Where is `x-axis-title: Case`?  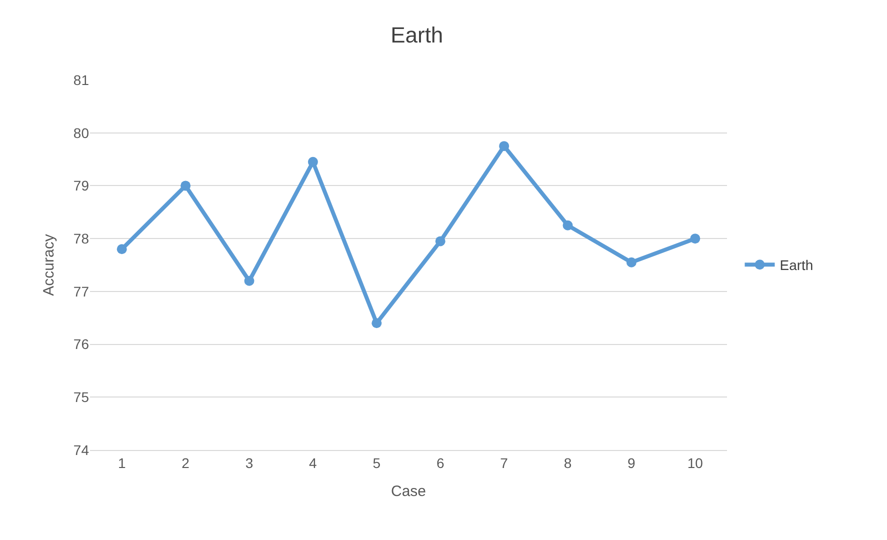
x-axis-title: Case is located at coordinates (408, 491).